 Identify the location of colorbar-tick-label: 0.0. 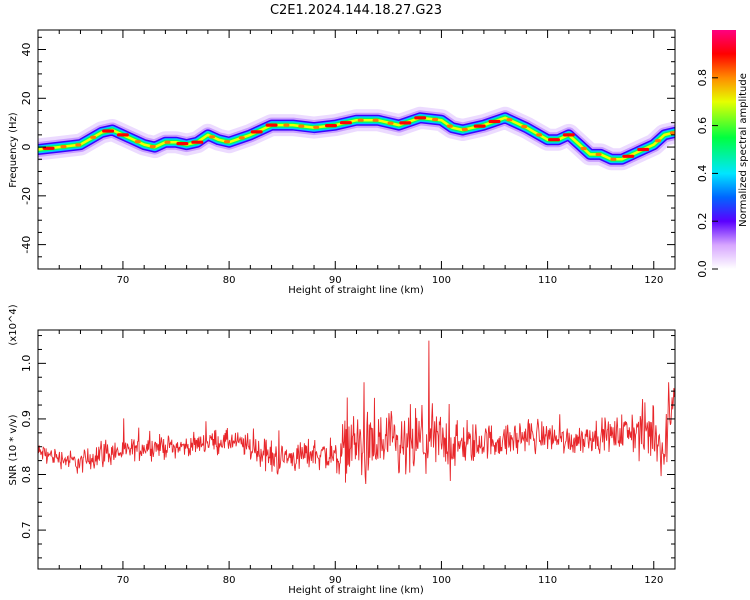
(702, 269).